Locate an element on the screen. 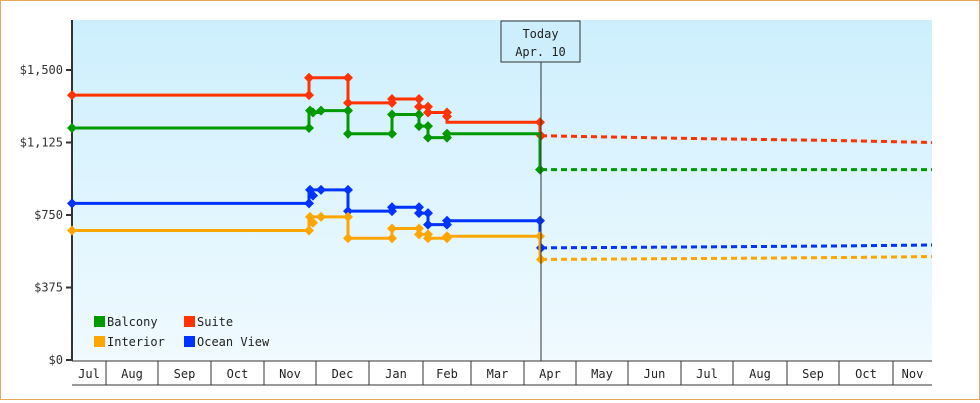  month-label: Apr is located at coordinates (550, 374).